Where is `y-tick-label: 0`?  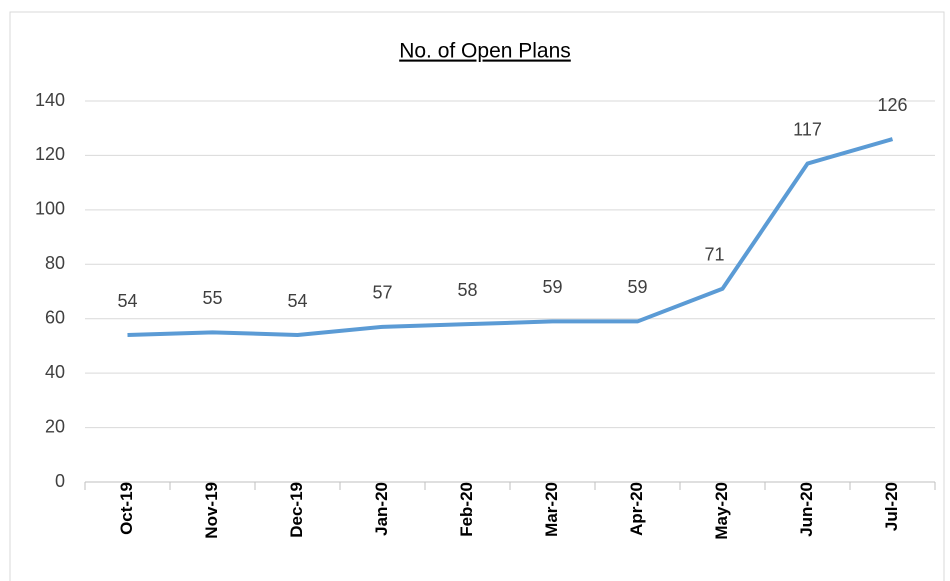
y-tick-label: 0 is located at coordinates (60, 481).